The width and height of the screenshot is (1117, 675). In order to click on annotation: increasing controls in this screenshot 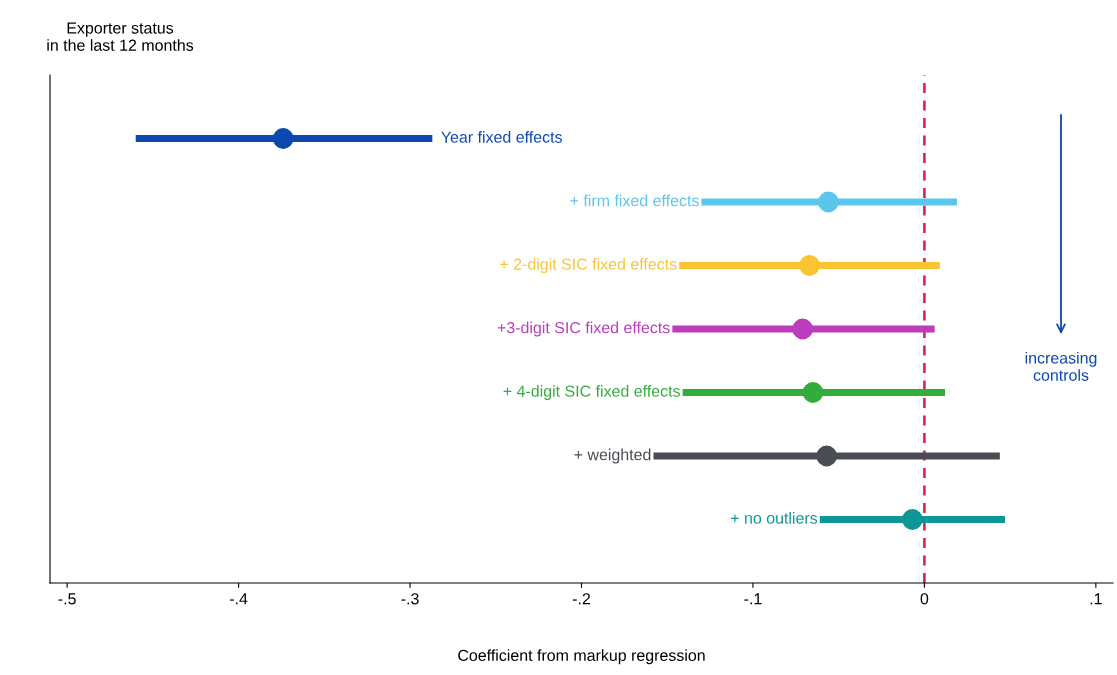, I will do `click(1061, 366)`.